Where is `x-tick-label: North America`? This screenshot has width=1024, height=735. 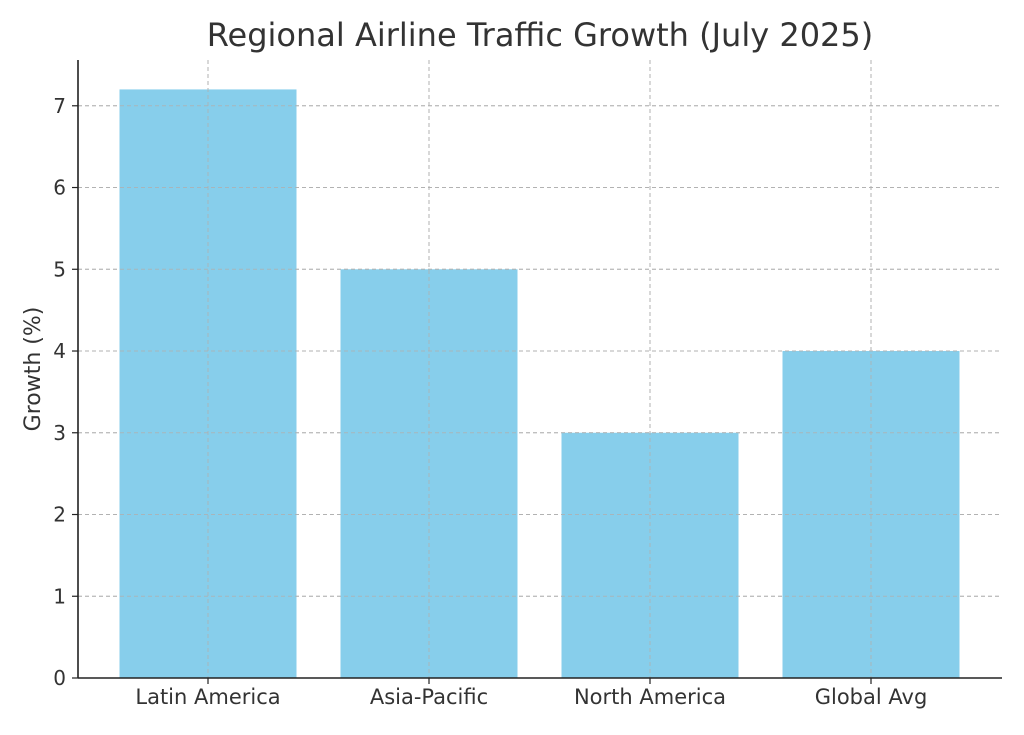
x-tick-label: North America is located at coordinates (650, 697).